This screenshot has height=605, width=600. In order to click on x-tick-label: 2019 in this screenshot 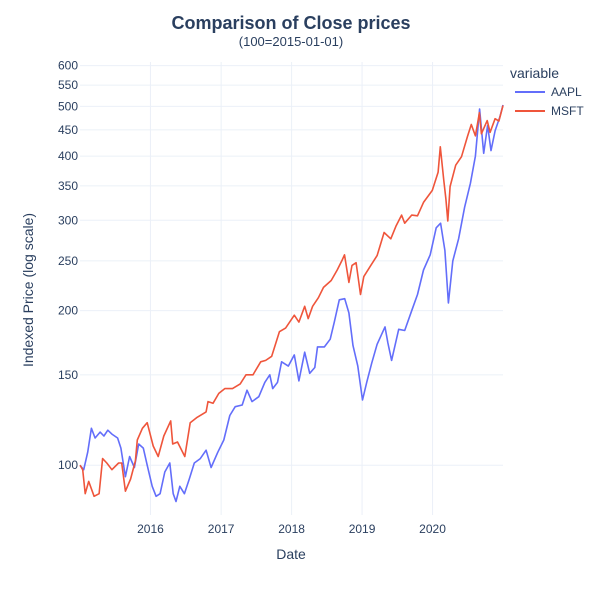, I will do `click(362, 529)`.